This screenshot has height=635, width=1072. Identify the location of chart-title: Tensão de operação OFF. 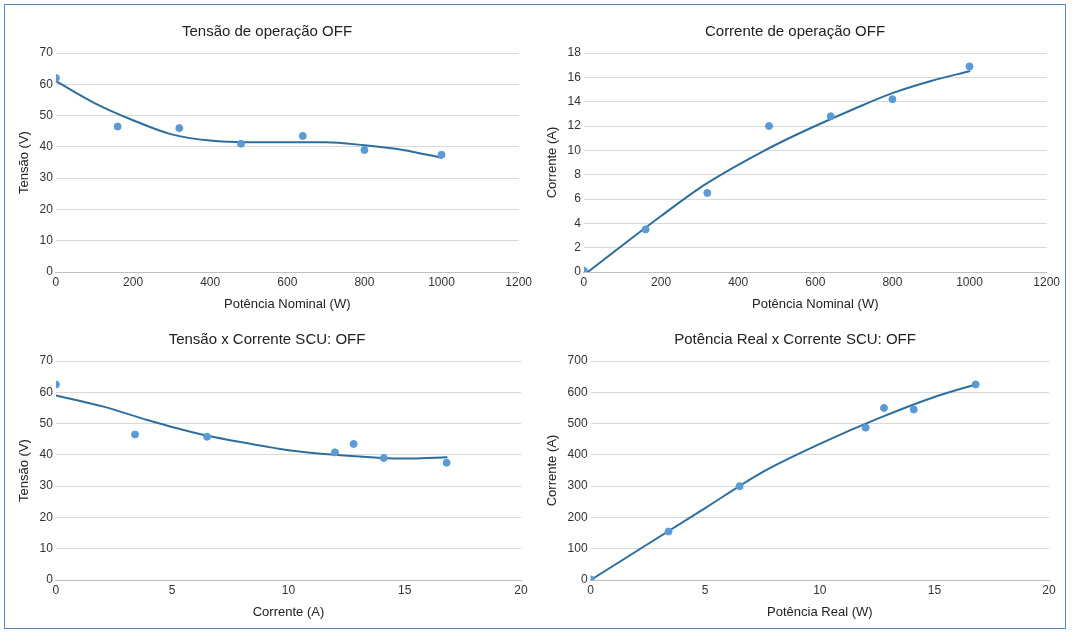
(267, 31).